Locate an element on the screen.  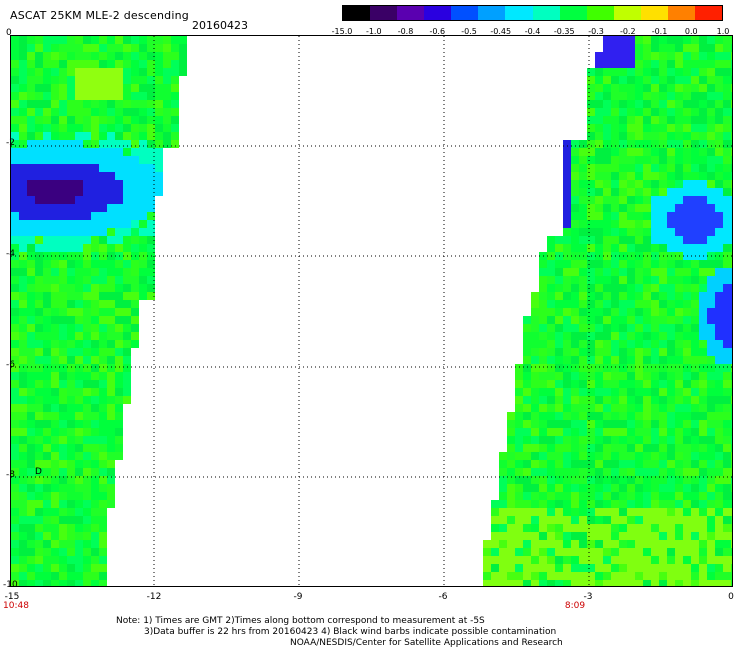
y-tick-label: -10 is located at coordinates (10, 585).